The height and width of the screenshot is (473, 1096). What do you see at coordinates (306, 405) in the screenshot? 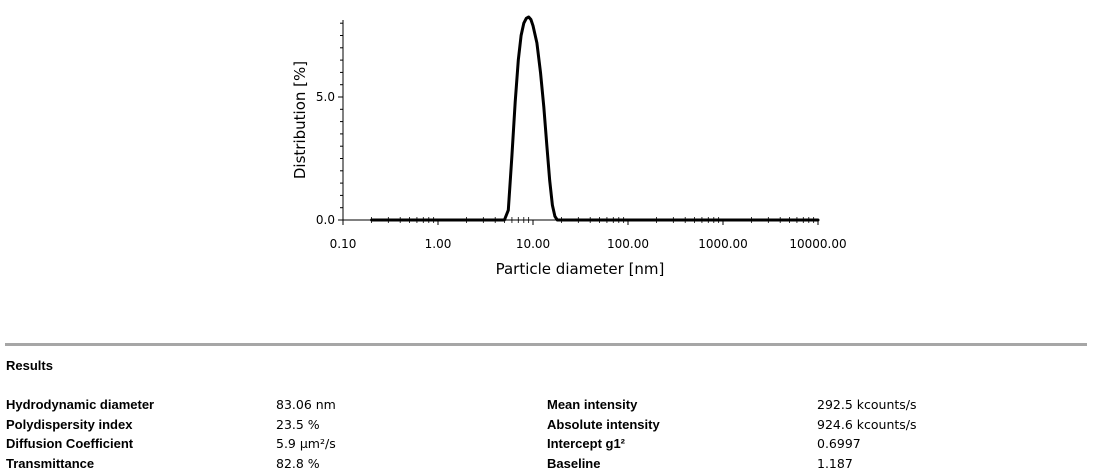
I see `result-value: 83.06 nm` at bounding box center [306, 405].